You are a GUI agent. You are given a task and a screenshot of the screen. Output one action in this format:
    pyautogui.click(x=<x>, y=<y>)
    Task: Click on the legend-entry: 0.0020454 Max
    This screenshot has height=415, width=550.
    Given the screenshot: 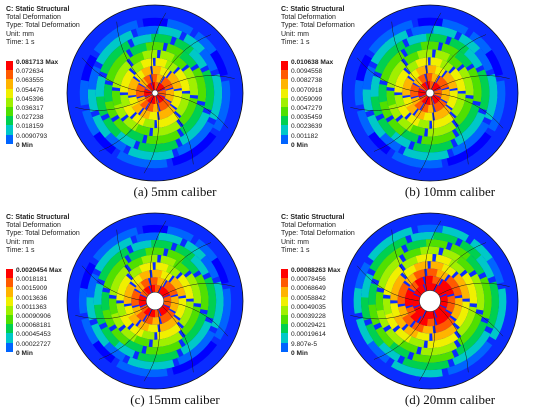 What is the action you would take?
    pyautogui.click(x=51, y=273)
    